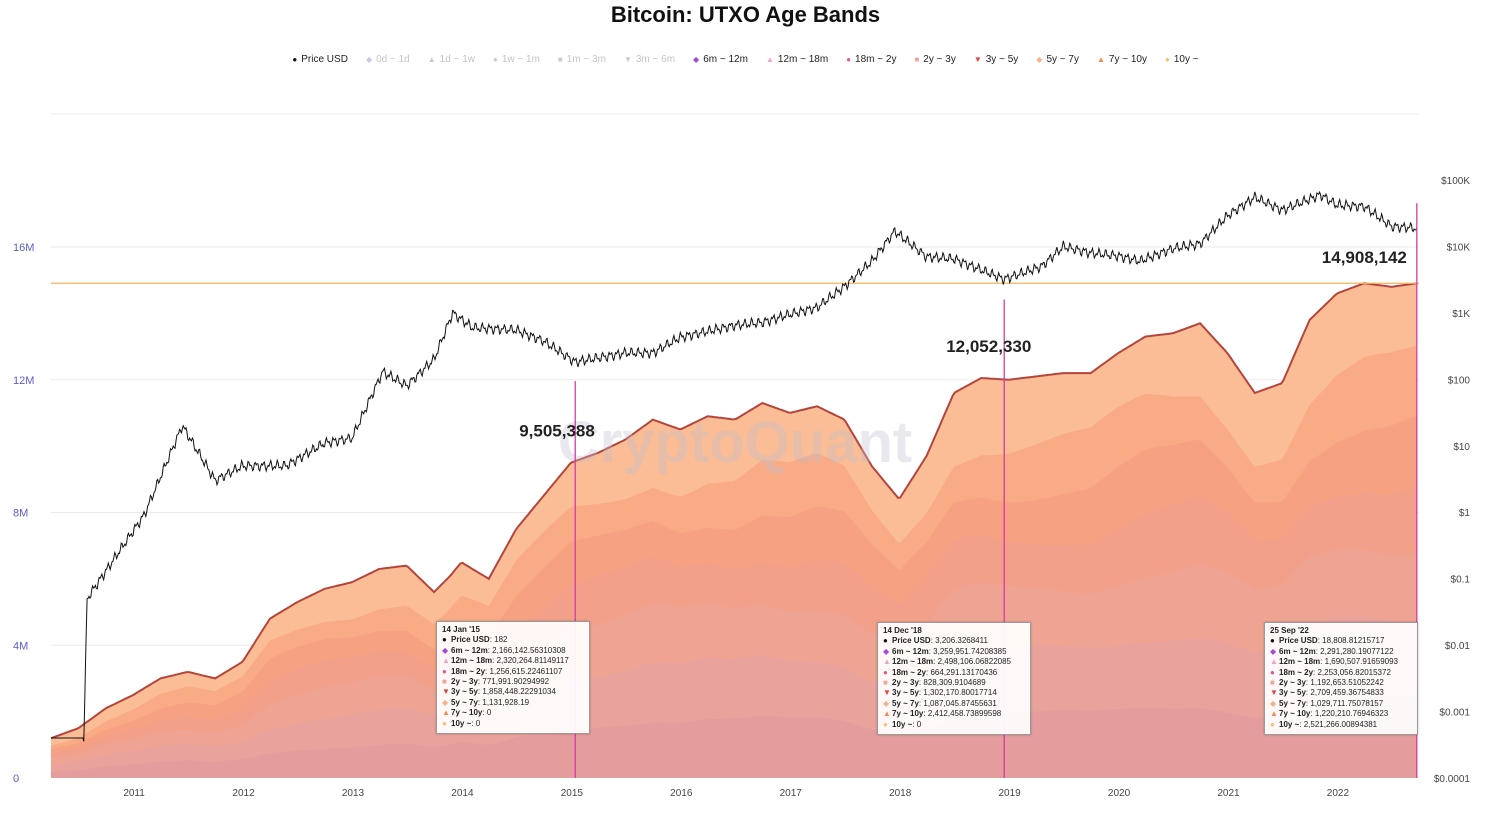 The width and height of the screenshot is (1491, 823). What do you see at coordinates (1461, 314) in the screenshot?
I see `y-right-tick-label: $1K` at bounding box center [1461, 314].